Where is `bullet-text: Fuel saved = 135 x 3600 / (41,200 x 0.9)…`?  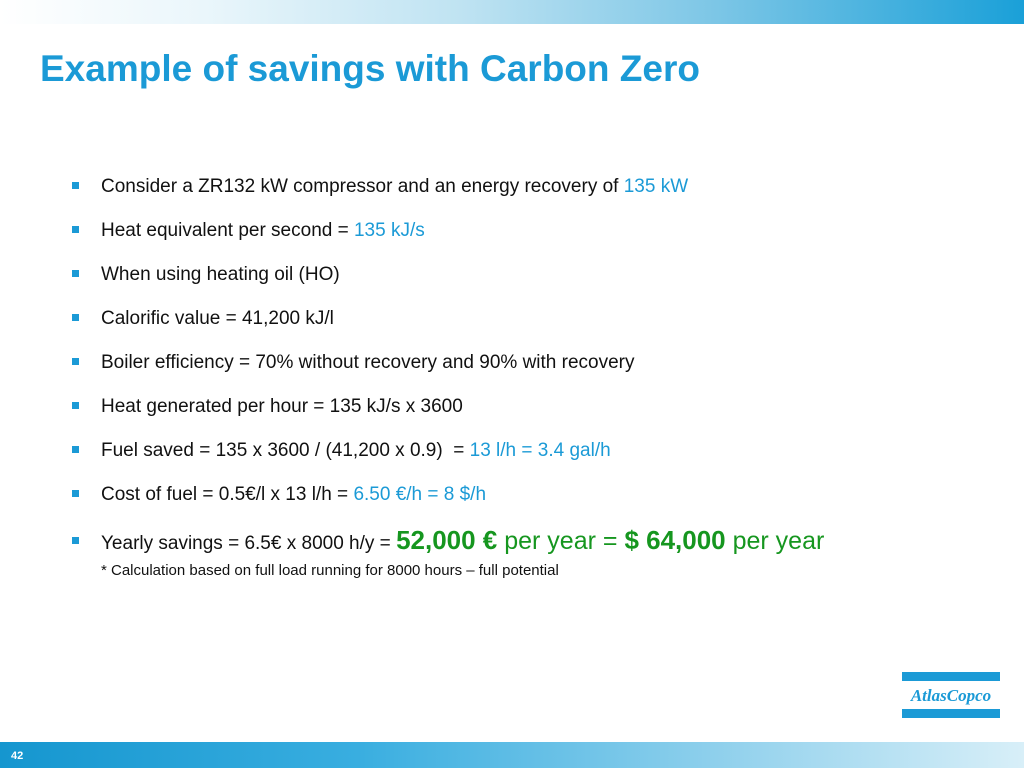
bullet-text: Fuel saved = 135 x 3600 / (41,200 x 0.9)… is located at coordinates (285, 450).